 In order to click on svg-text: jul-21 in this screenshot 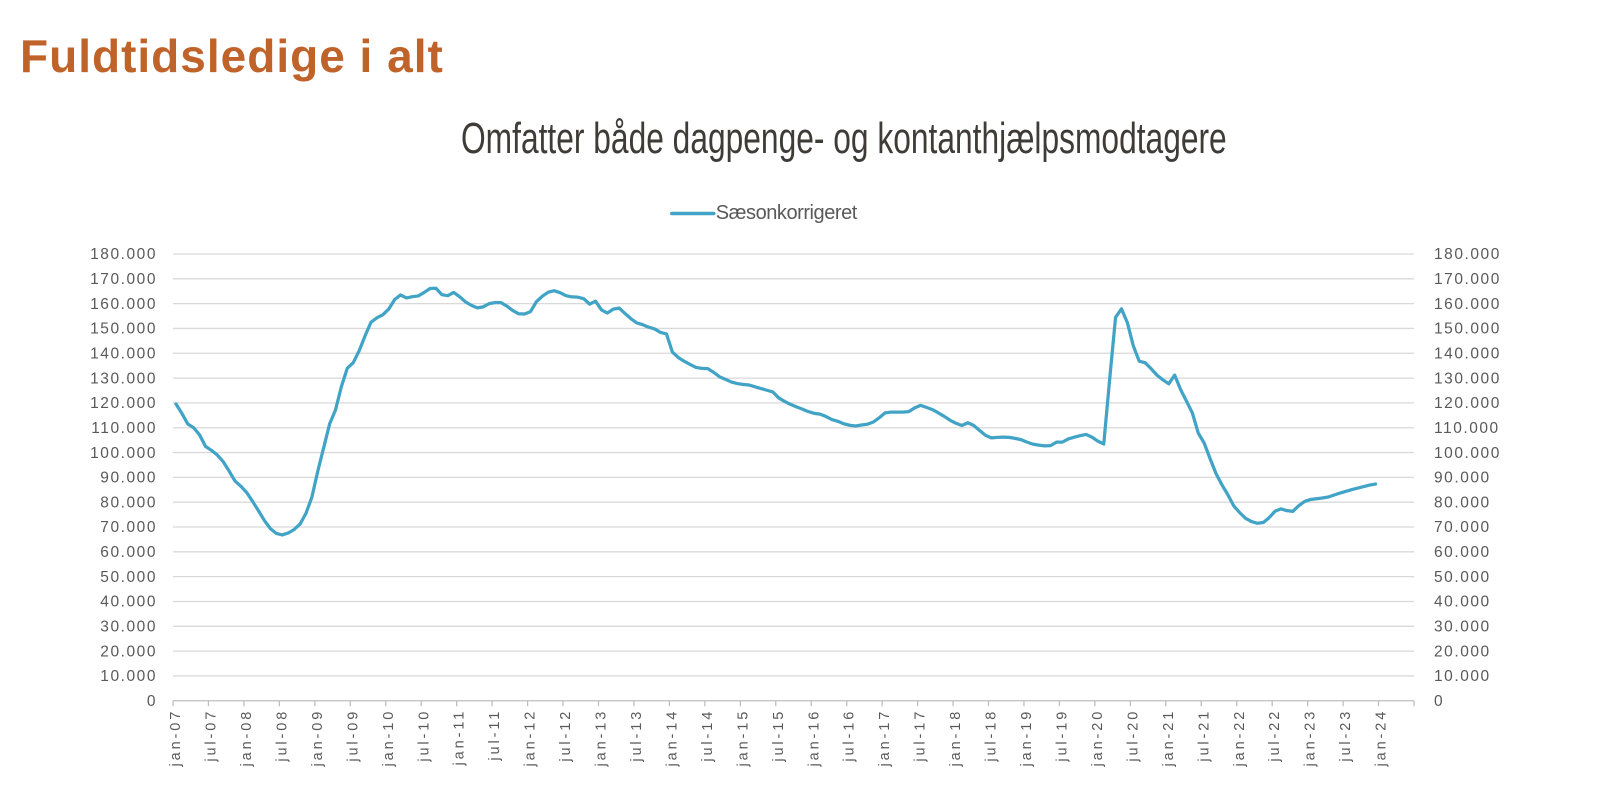, I will do `click(1204, 736)`.